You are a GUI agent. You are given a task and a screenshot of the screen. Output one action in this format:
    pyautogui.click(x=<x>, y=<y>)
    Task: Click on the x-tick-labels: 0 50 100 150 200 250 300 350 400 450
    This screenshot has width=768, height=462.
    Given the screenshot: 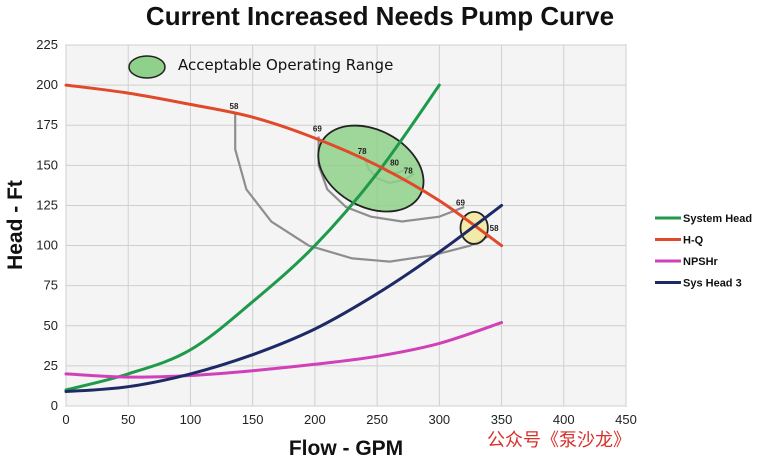 What is the action you would take?
    pyautogui.click(x=349, y=419)
    